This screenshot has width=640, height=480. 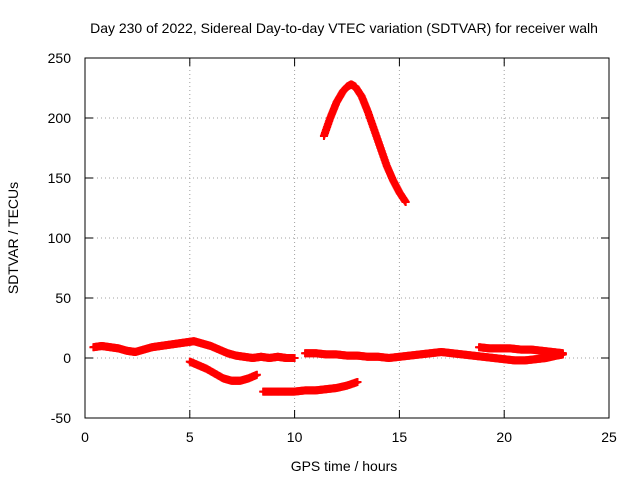 What do you see at coordinates (364, 143) in the screenshot?
I see `series-arc-high` at bounding box center [364, 143].